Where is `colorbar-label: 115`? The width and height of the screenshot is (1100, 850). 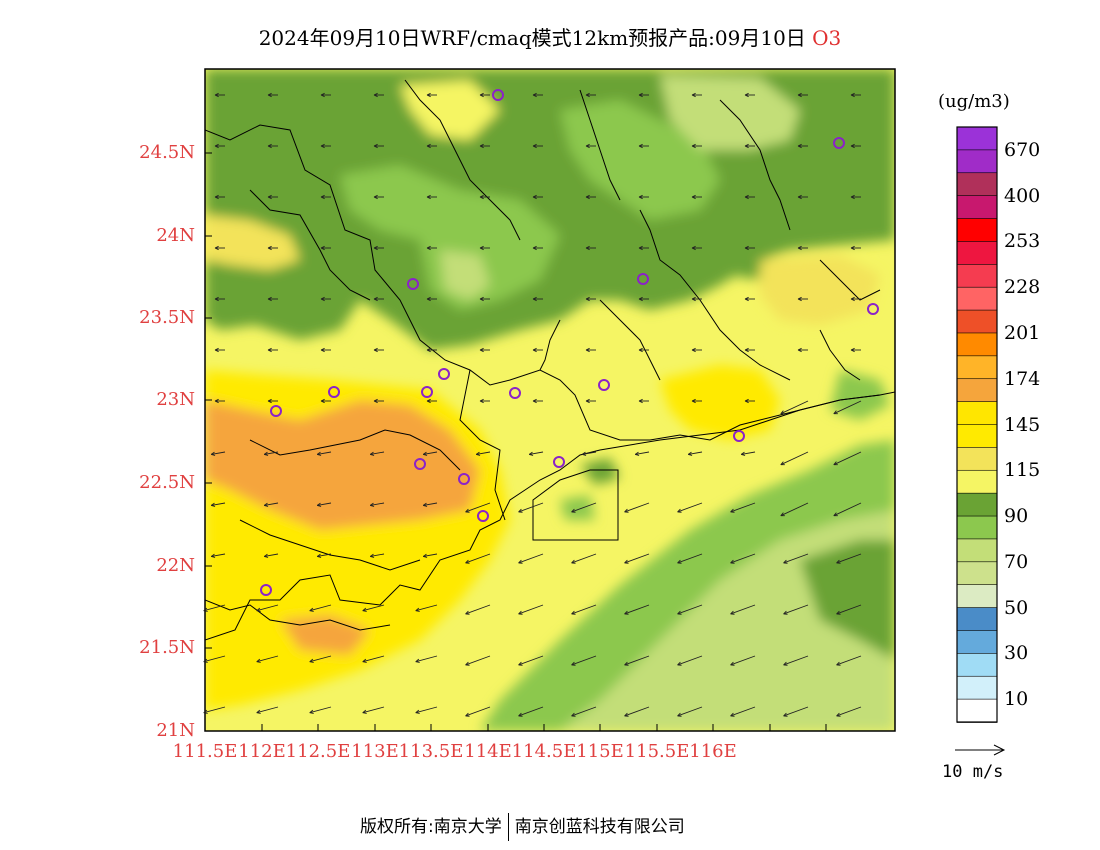 colorbar-label: 115 is located at coordinates (1022, 470).